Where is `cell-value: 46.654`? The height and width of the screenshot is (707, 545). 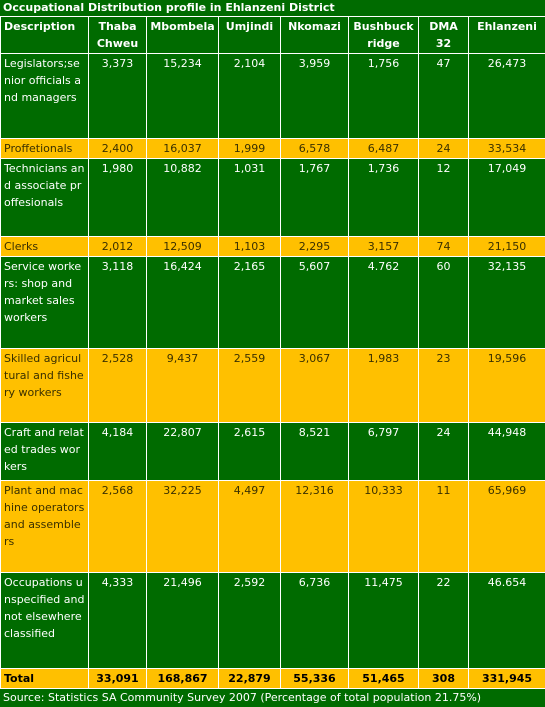 cell-value: 46.654 is located at coordinates (507, 621).